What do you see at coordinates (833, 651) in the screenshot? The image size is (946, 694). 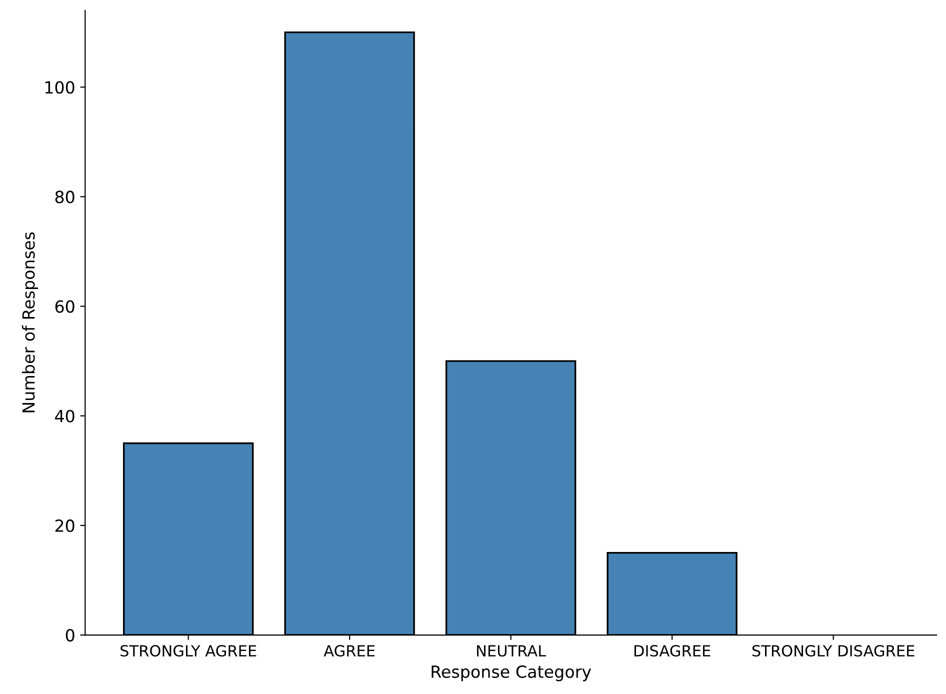 I see `x-tick-label: STRONGLY DISAGREE` at bounding box center [833, 651].